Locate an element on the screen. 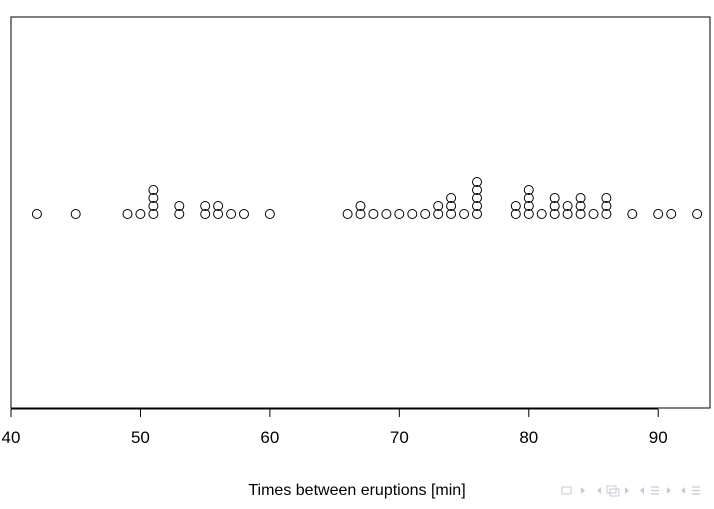 The width and height of the screenshot is (714, 509). points-layer is located at coordinates (367, 198).